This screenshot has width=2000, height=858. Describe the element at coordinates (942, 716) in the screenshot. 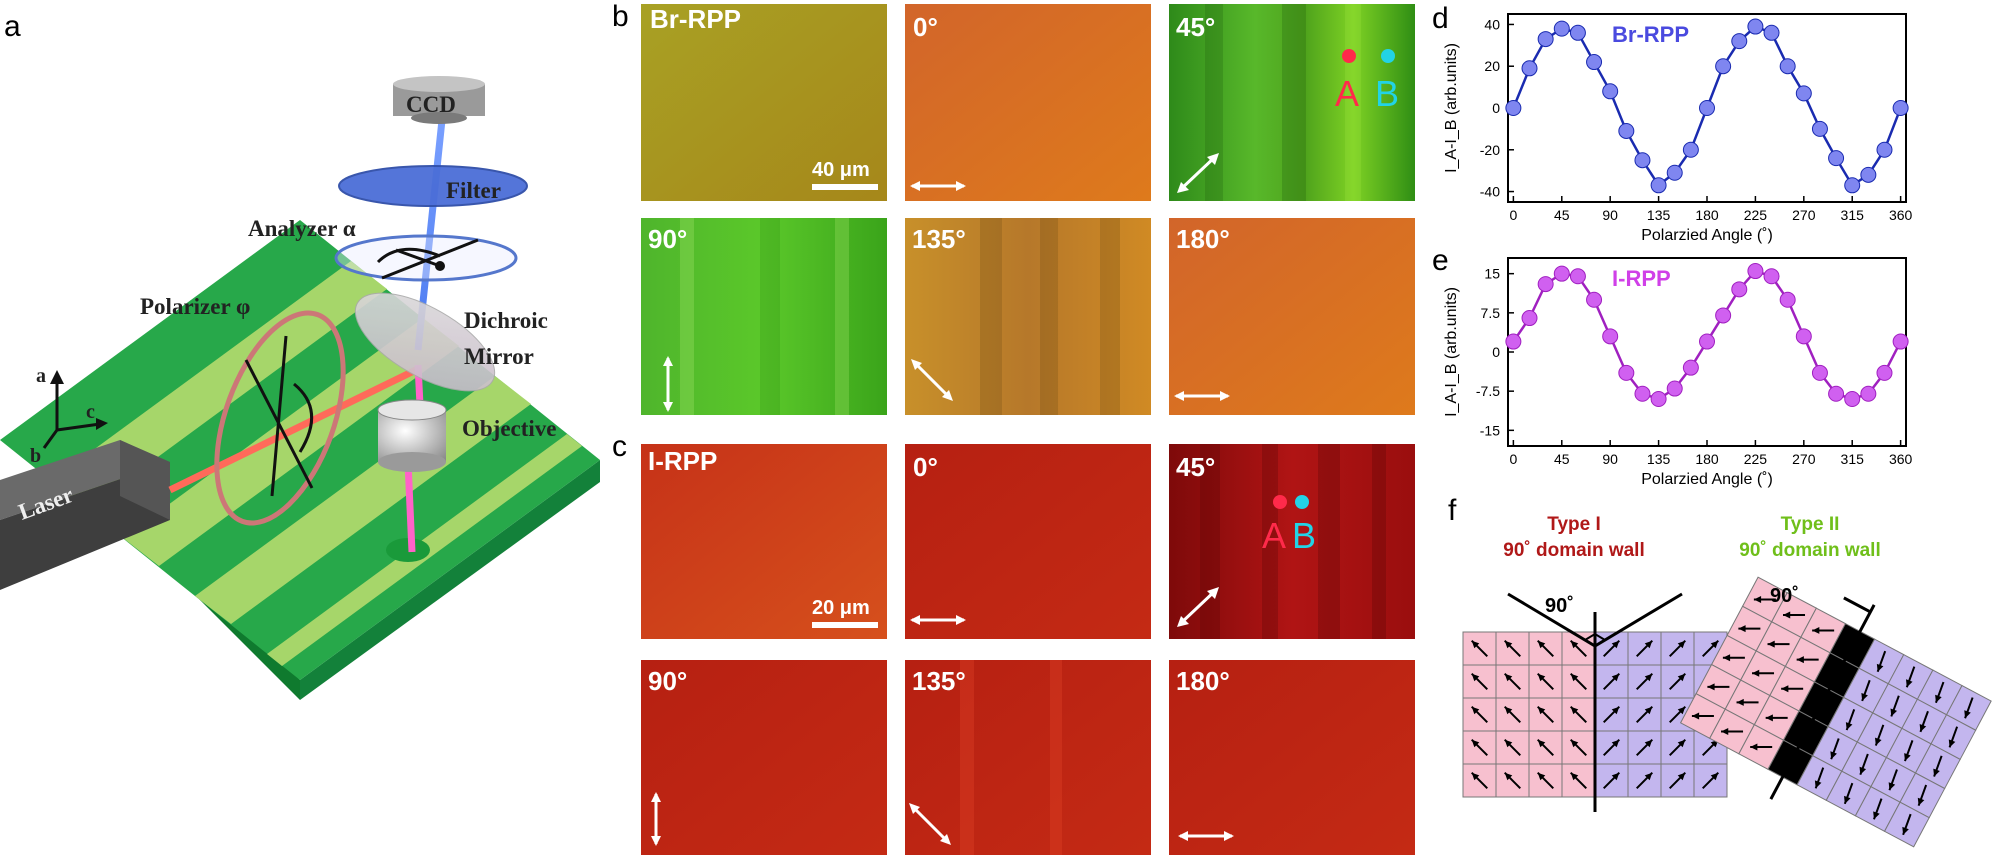

I see `i-polarization-arrows` at that location.